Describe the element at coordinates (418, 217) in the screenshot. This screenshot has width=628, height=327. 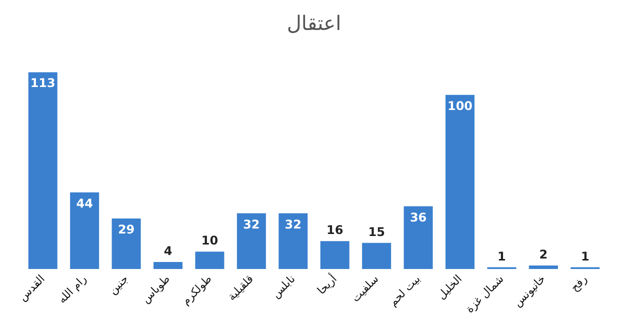
I see `data-label: 36` at that location.